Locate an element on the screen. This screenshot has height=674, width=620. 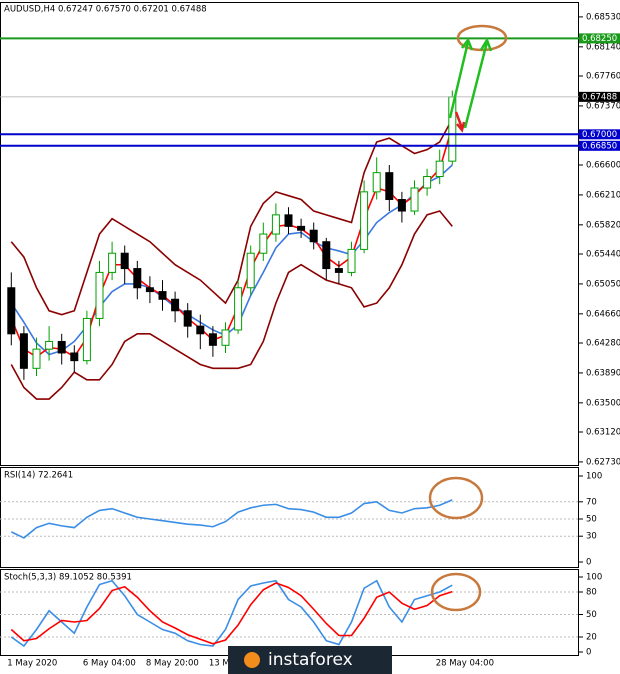
logo-icon is located at coordinates (252, 660).